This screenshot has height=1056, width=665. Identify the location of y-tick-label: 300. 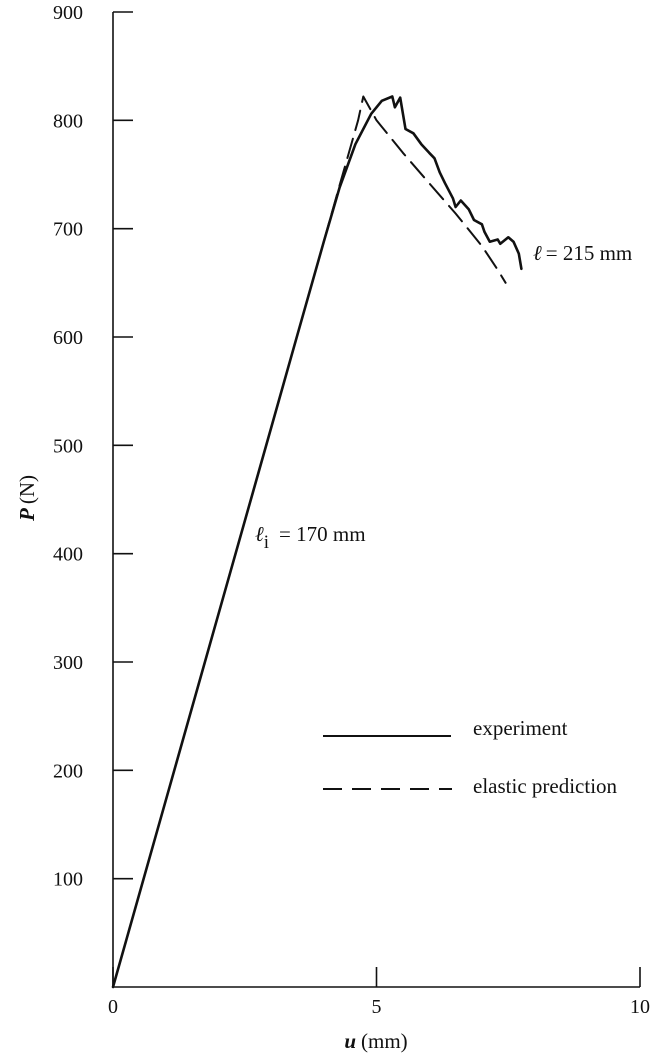
(68, 663).